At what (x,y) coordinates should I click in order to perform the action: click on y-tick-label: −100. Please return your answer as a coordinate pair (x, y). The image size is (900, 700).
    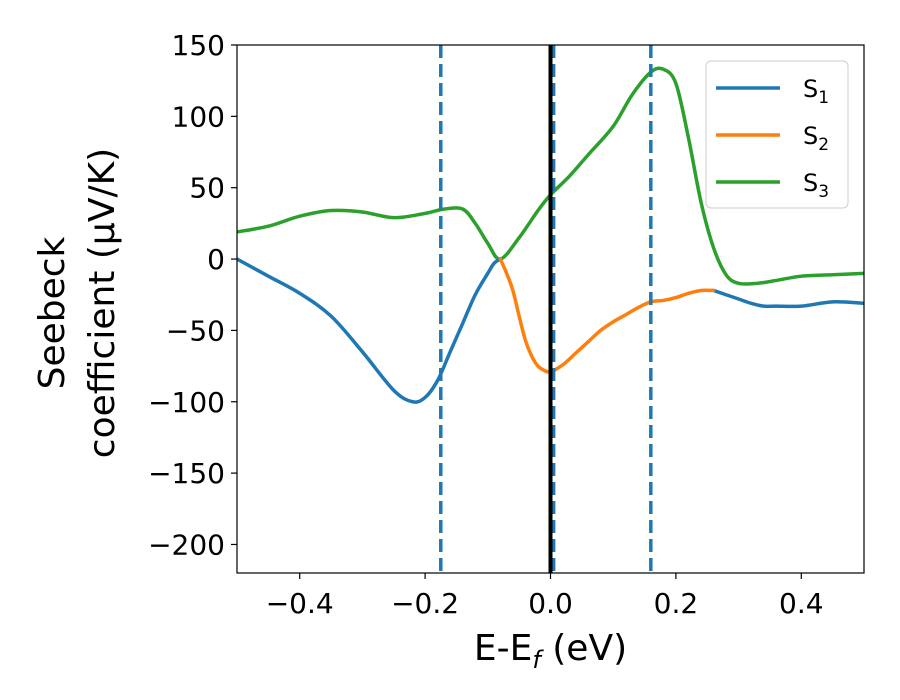
    Looking at the image, I should click on (186, 402).